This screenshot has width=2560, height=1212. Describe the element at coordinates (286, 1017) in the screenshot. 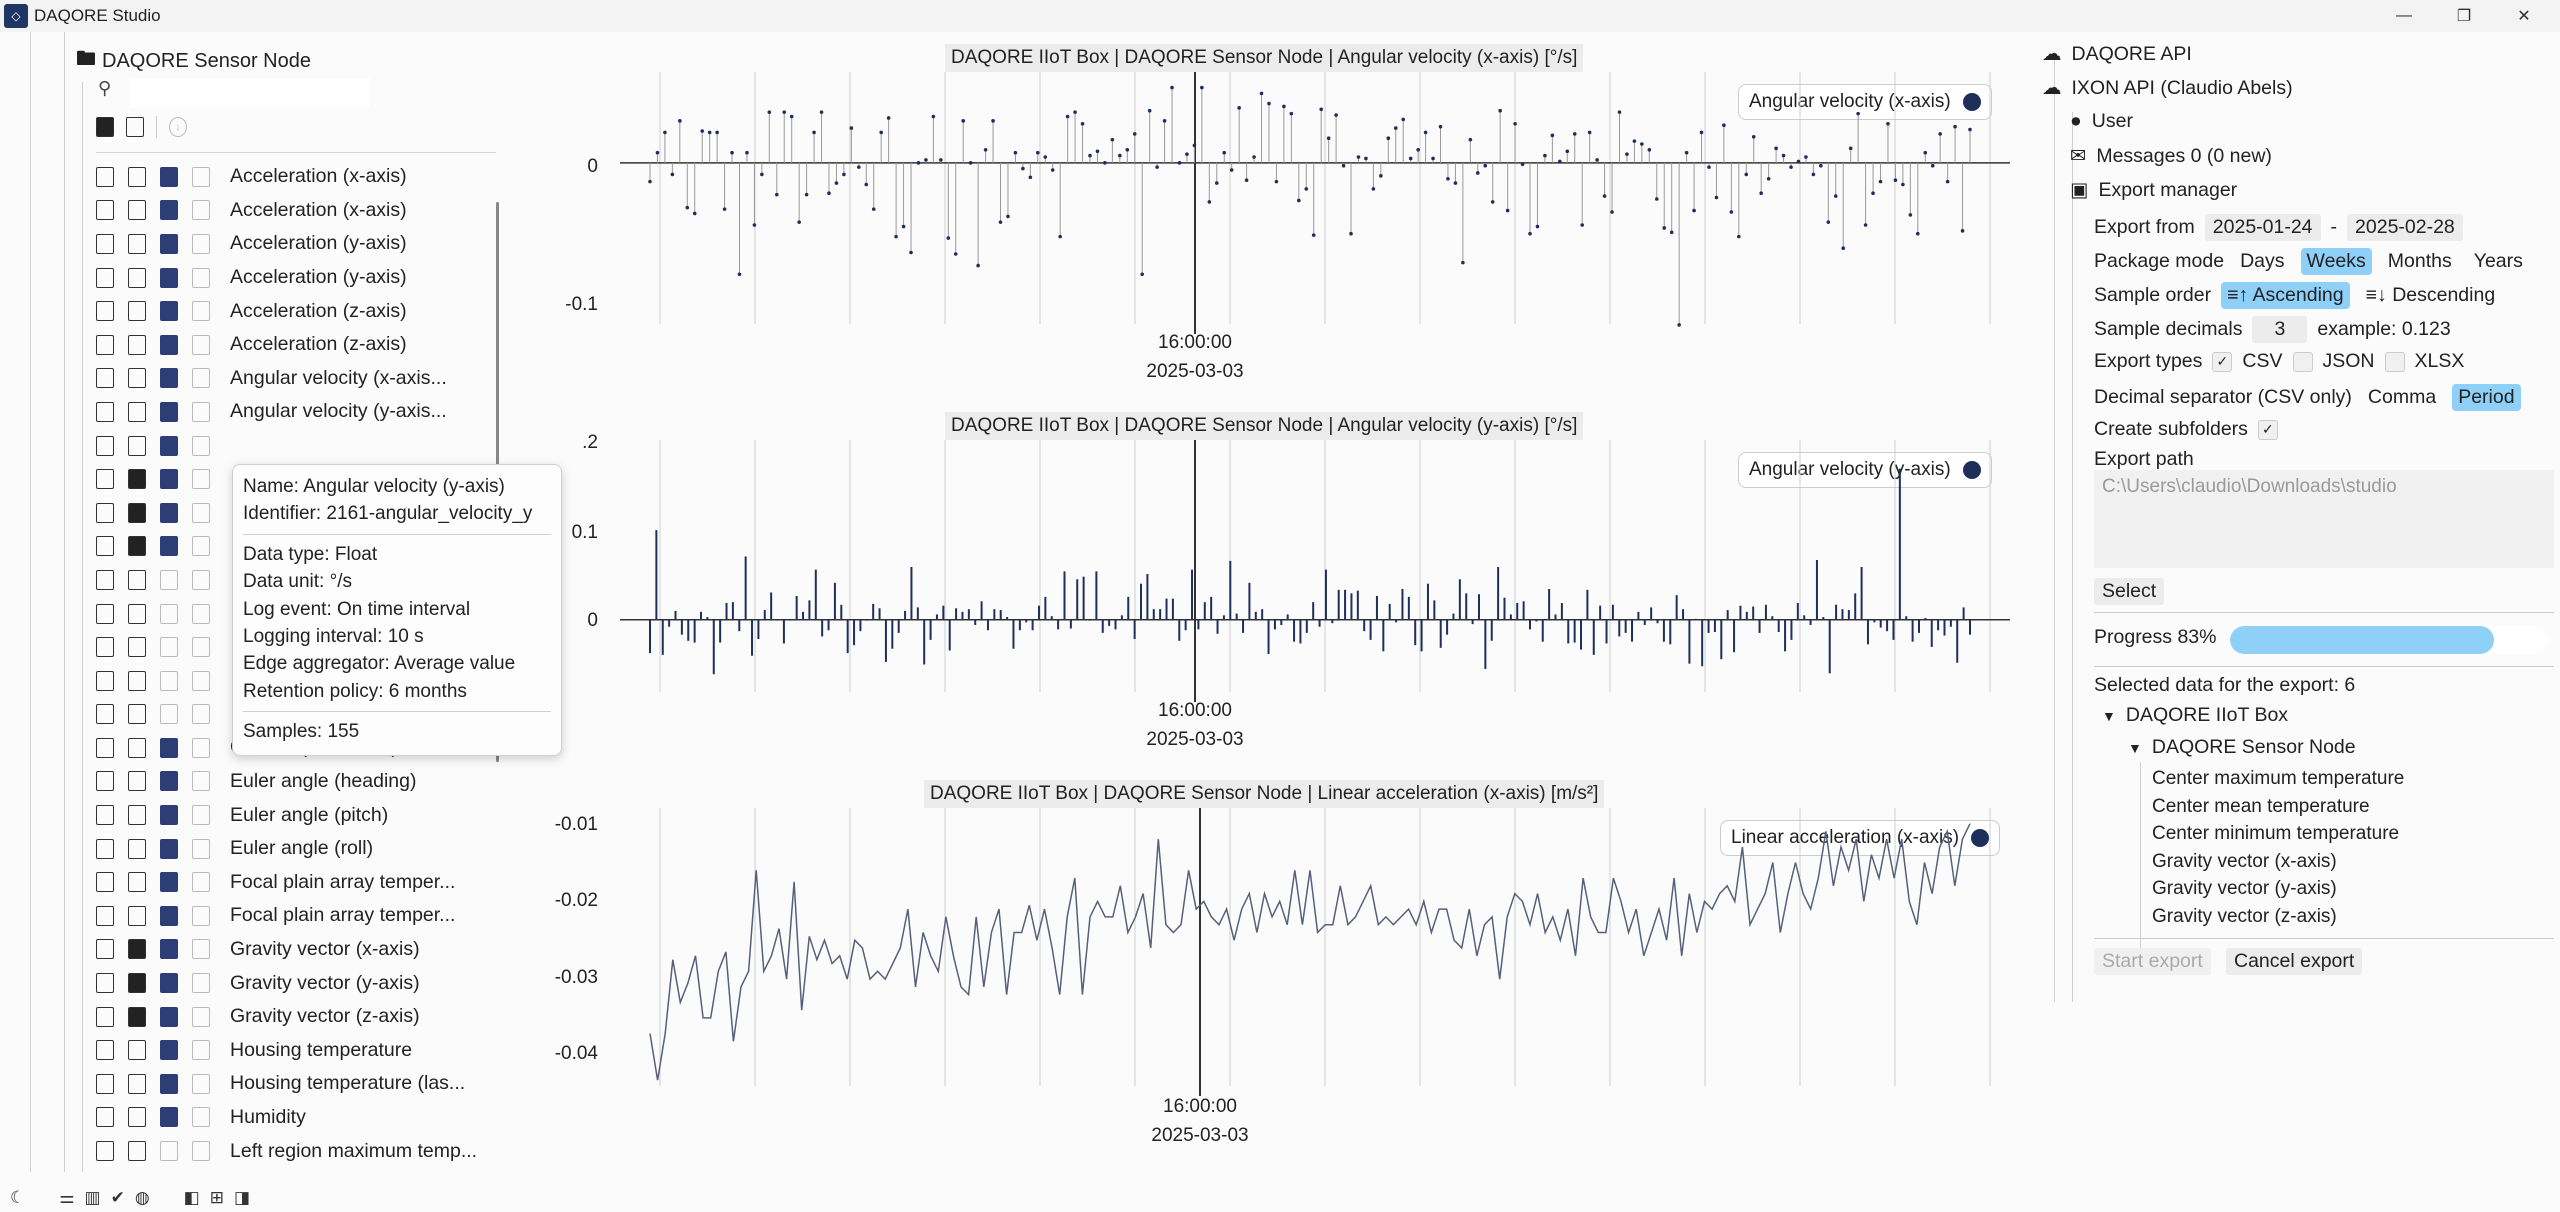

I see `signal-row: Gravity vector (z-axis)` at that location.